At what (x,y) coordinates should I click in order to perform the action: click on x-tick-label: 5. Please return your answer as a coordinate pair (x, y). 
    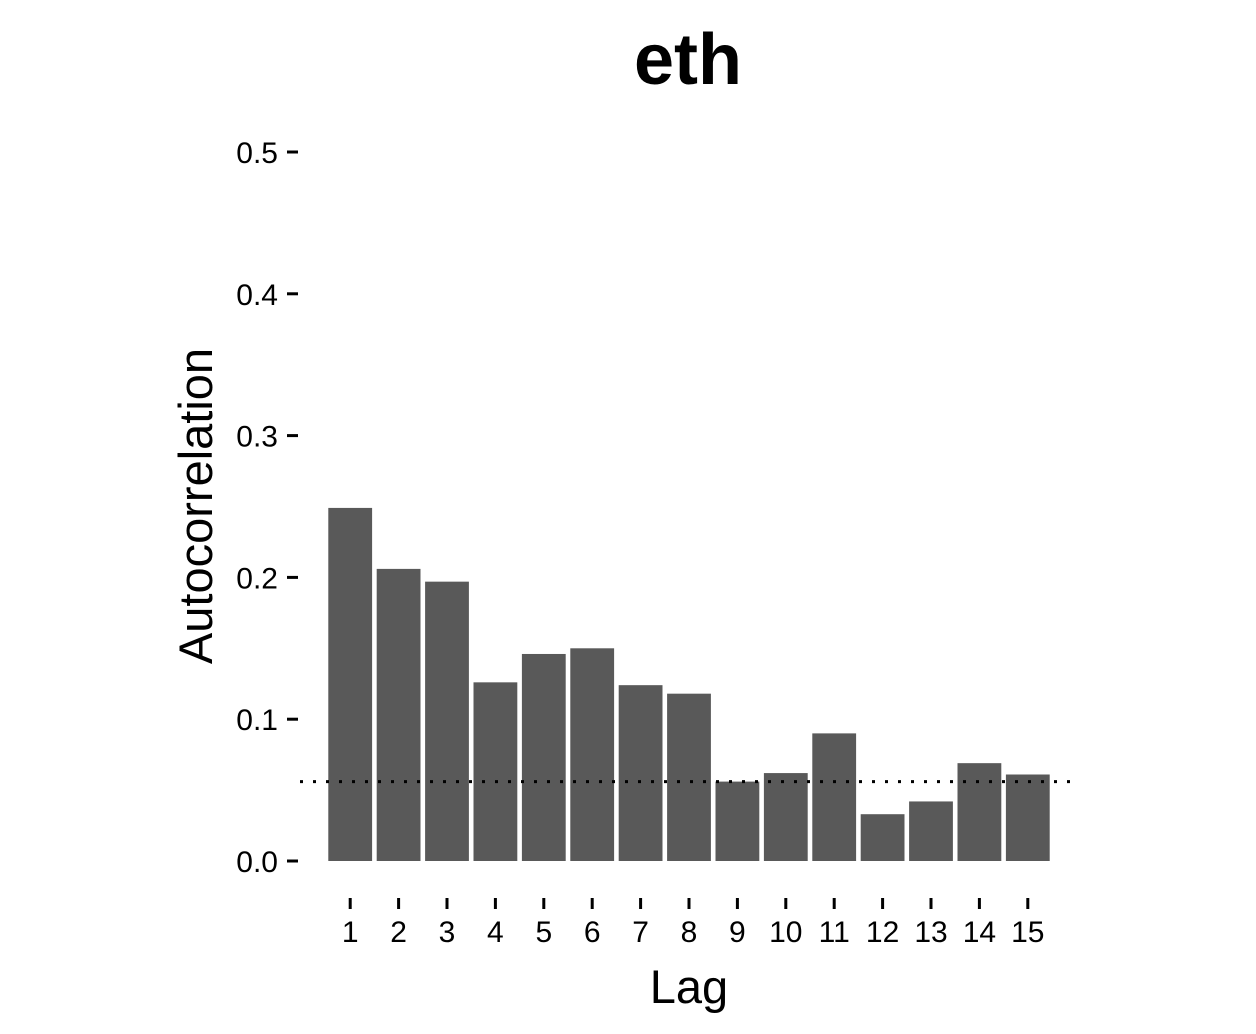
    Looking at the image, I should click on (543, 932).